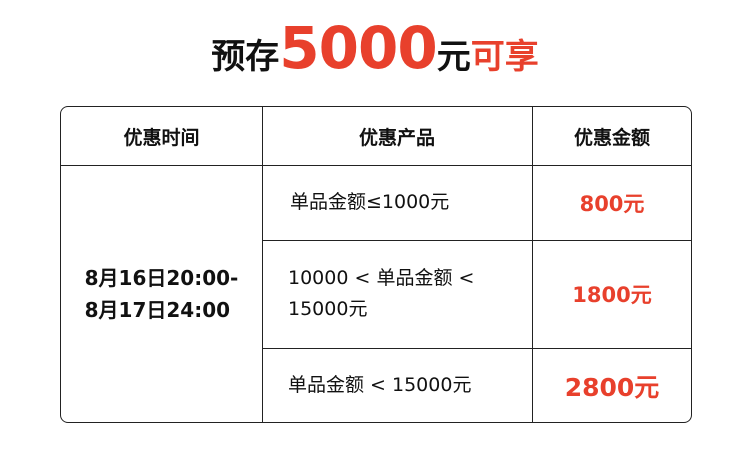 This screenshot has height=464, width=750. What do you see at coordinates (161, 293) in the screenshot?
I see `promo-time: 8月16日20:00- 8月17日24:00` at bounding box center [161, 293].